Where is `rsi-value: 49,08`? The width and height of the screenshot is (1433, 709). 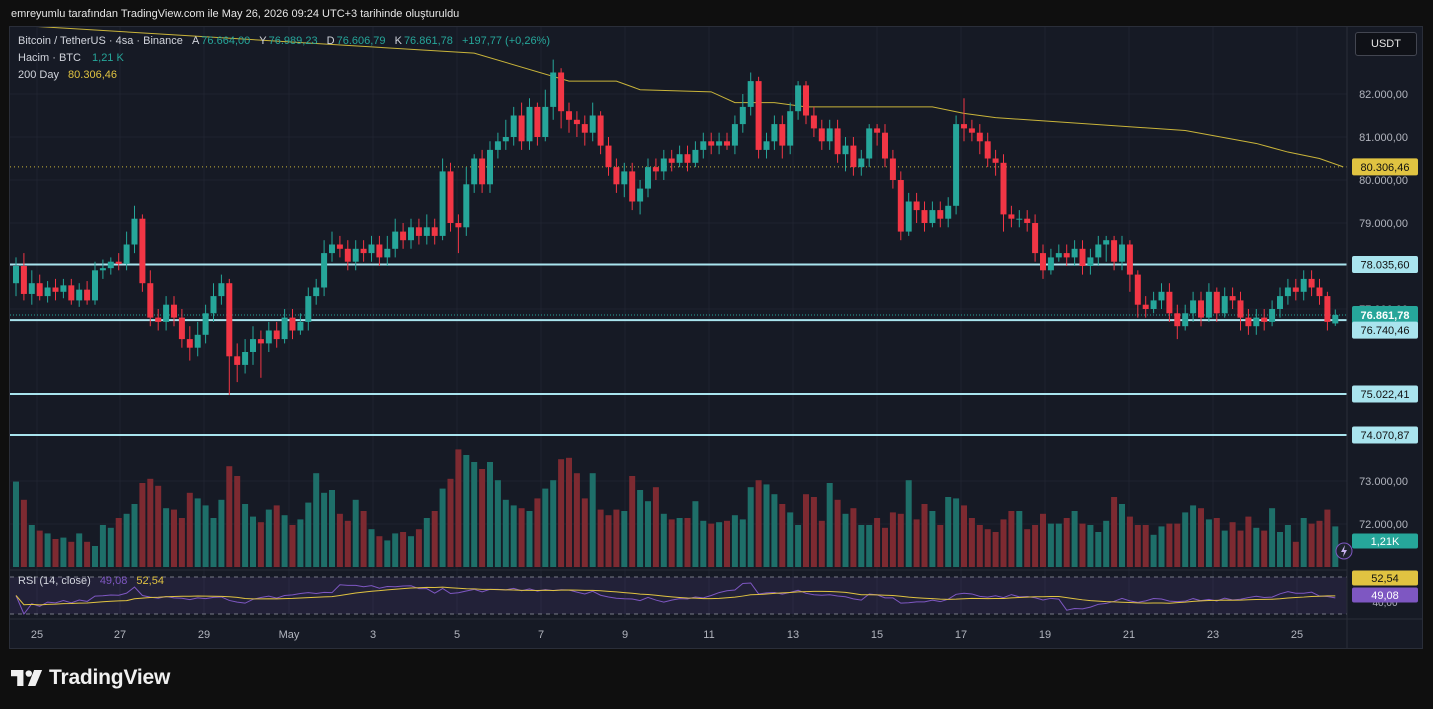 rsi-value: 49,08 is located at coordinates (113, 581).